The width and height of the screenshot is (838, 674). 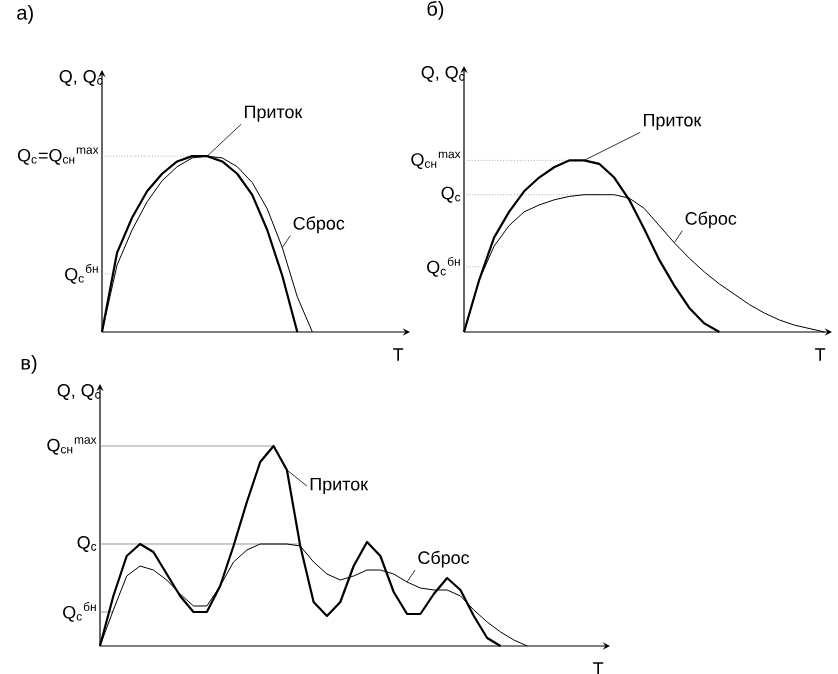 I want to click on chart-title: а), so click(x=25, y=14).